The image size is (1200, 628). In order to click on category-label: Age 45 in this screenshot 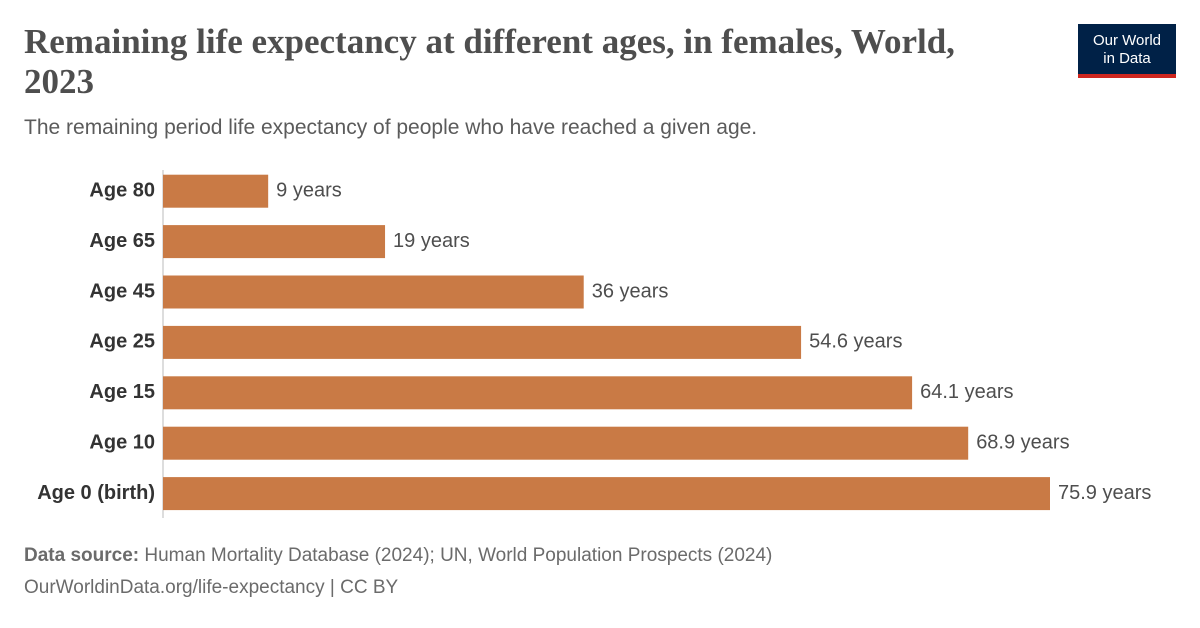, I will do `click(122, 291)`.